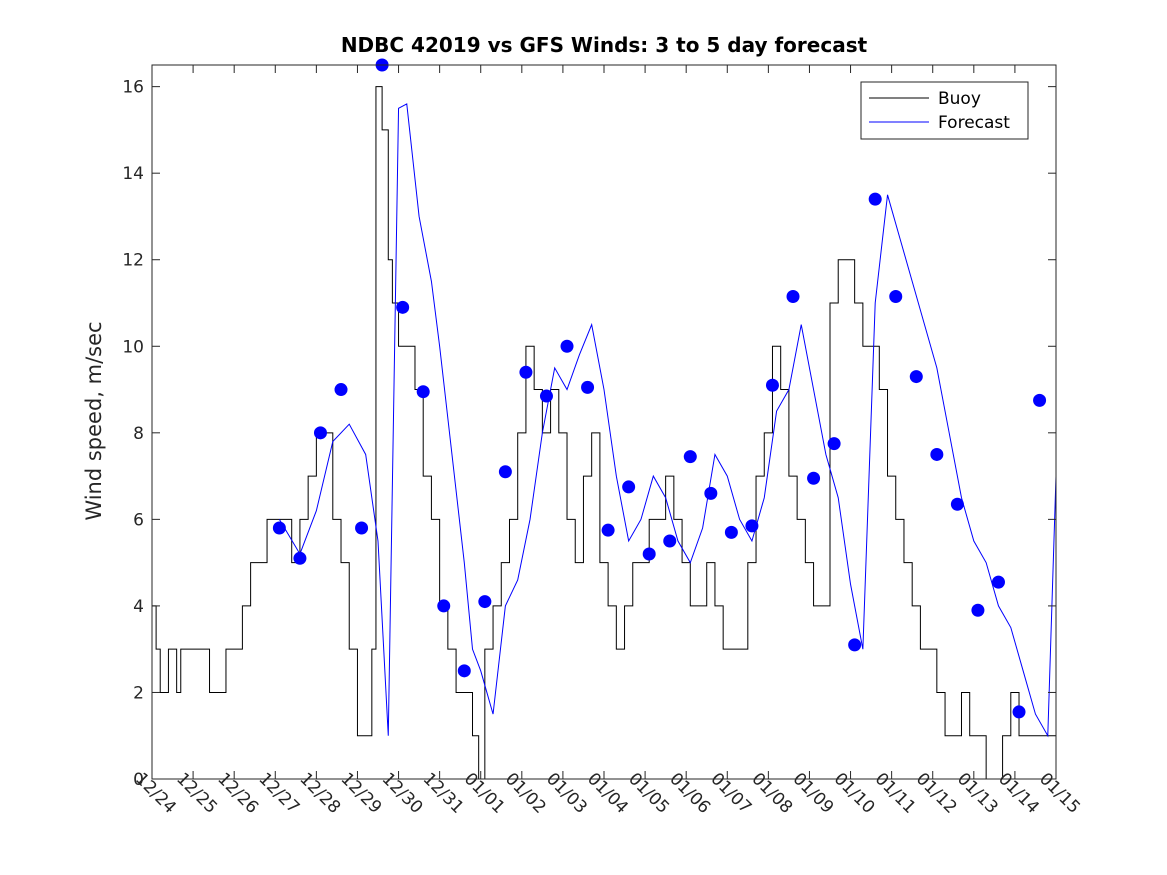  I want to click on y-tick-label: 10, so click(133, 347).